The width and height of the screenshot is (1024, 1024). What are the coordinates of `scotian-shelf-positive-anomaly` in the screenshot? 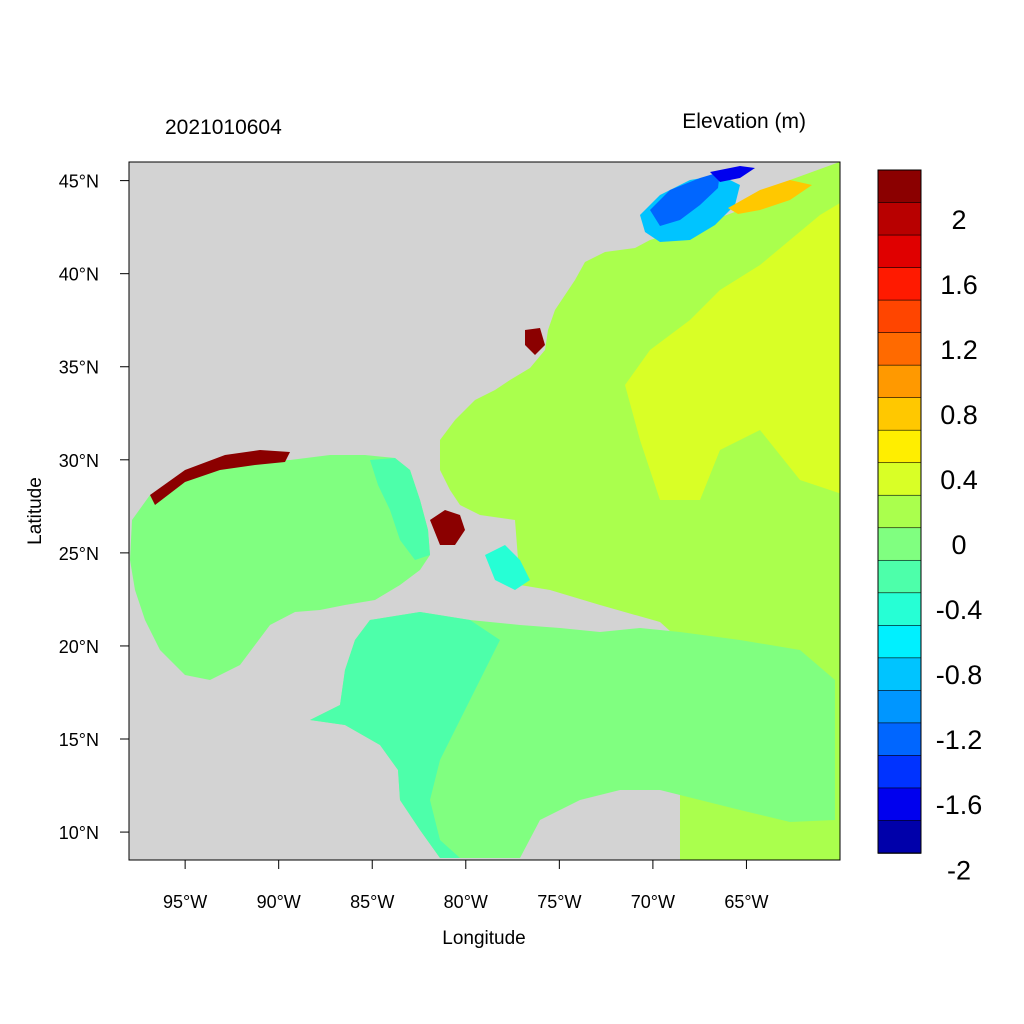 It's located at (770, 197).